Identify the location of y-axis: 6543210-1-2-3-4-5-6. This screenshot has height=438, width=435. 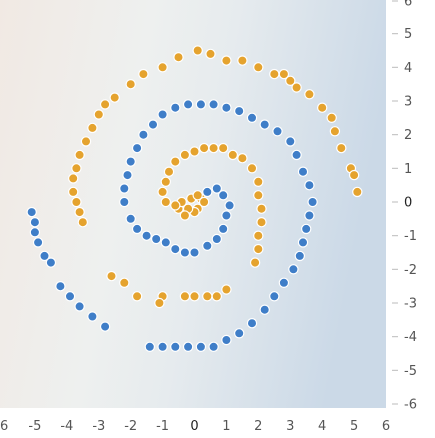
(404, 206).